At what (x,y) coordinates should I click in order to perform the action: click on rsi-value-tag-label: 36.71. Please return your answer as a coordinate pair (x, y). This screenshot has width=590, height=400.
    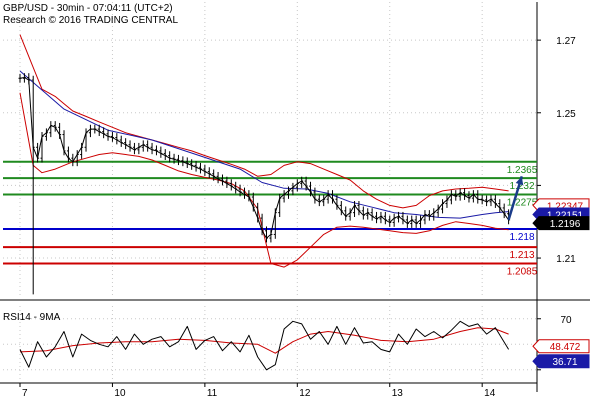
    Looking at the image, I should click on (564, 362).